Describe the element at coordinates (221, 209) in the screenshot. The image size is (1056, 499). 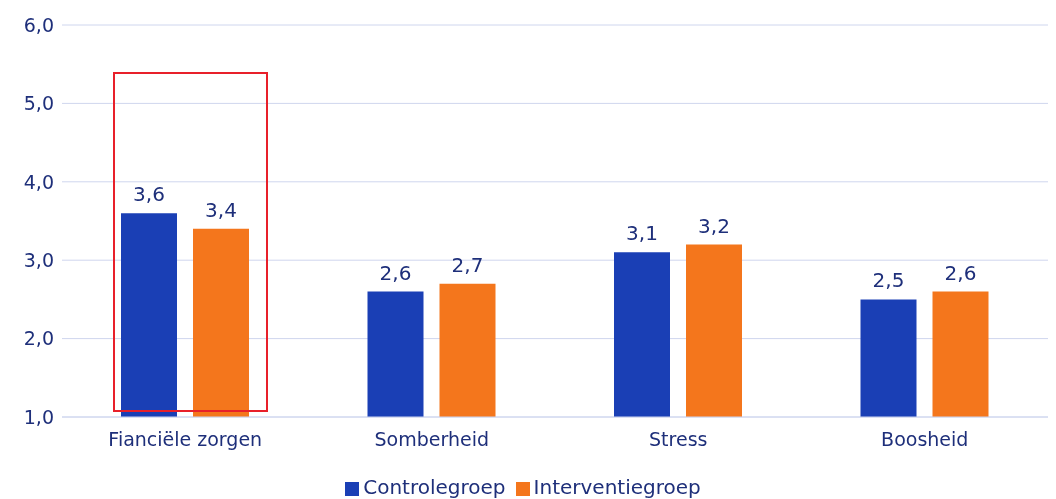
I see `data-label: 3,4` at that location.